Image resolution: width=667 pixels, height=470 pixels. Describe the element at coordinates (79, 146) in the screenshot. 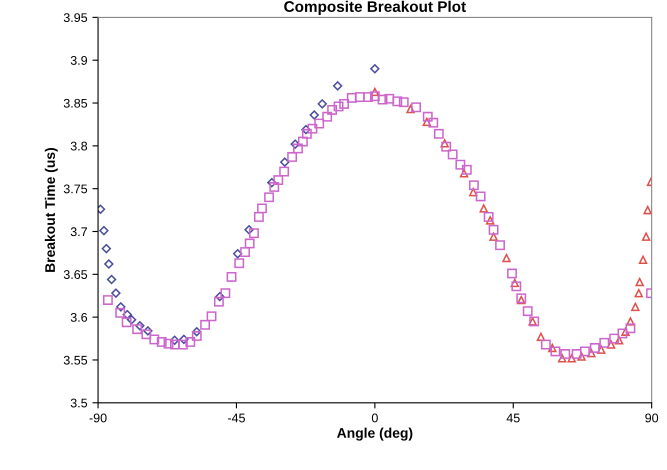

I see `y-tick-label: 3.8` at that location.